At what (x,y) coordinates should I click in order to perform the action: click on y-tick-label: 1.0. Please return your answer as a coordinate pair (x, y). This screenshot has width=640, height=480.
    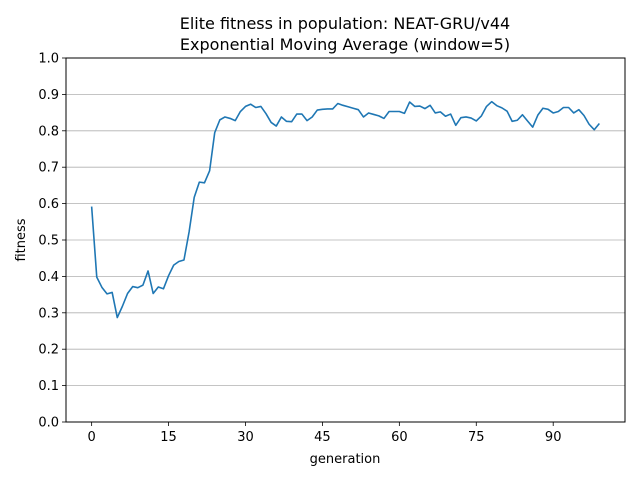
    Looking at the image, I should click on (48, 59).